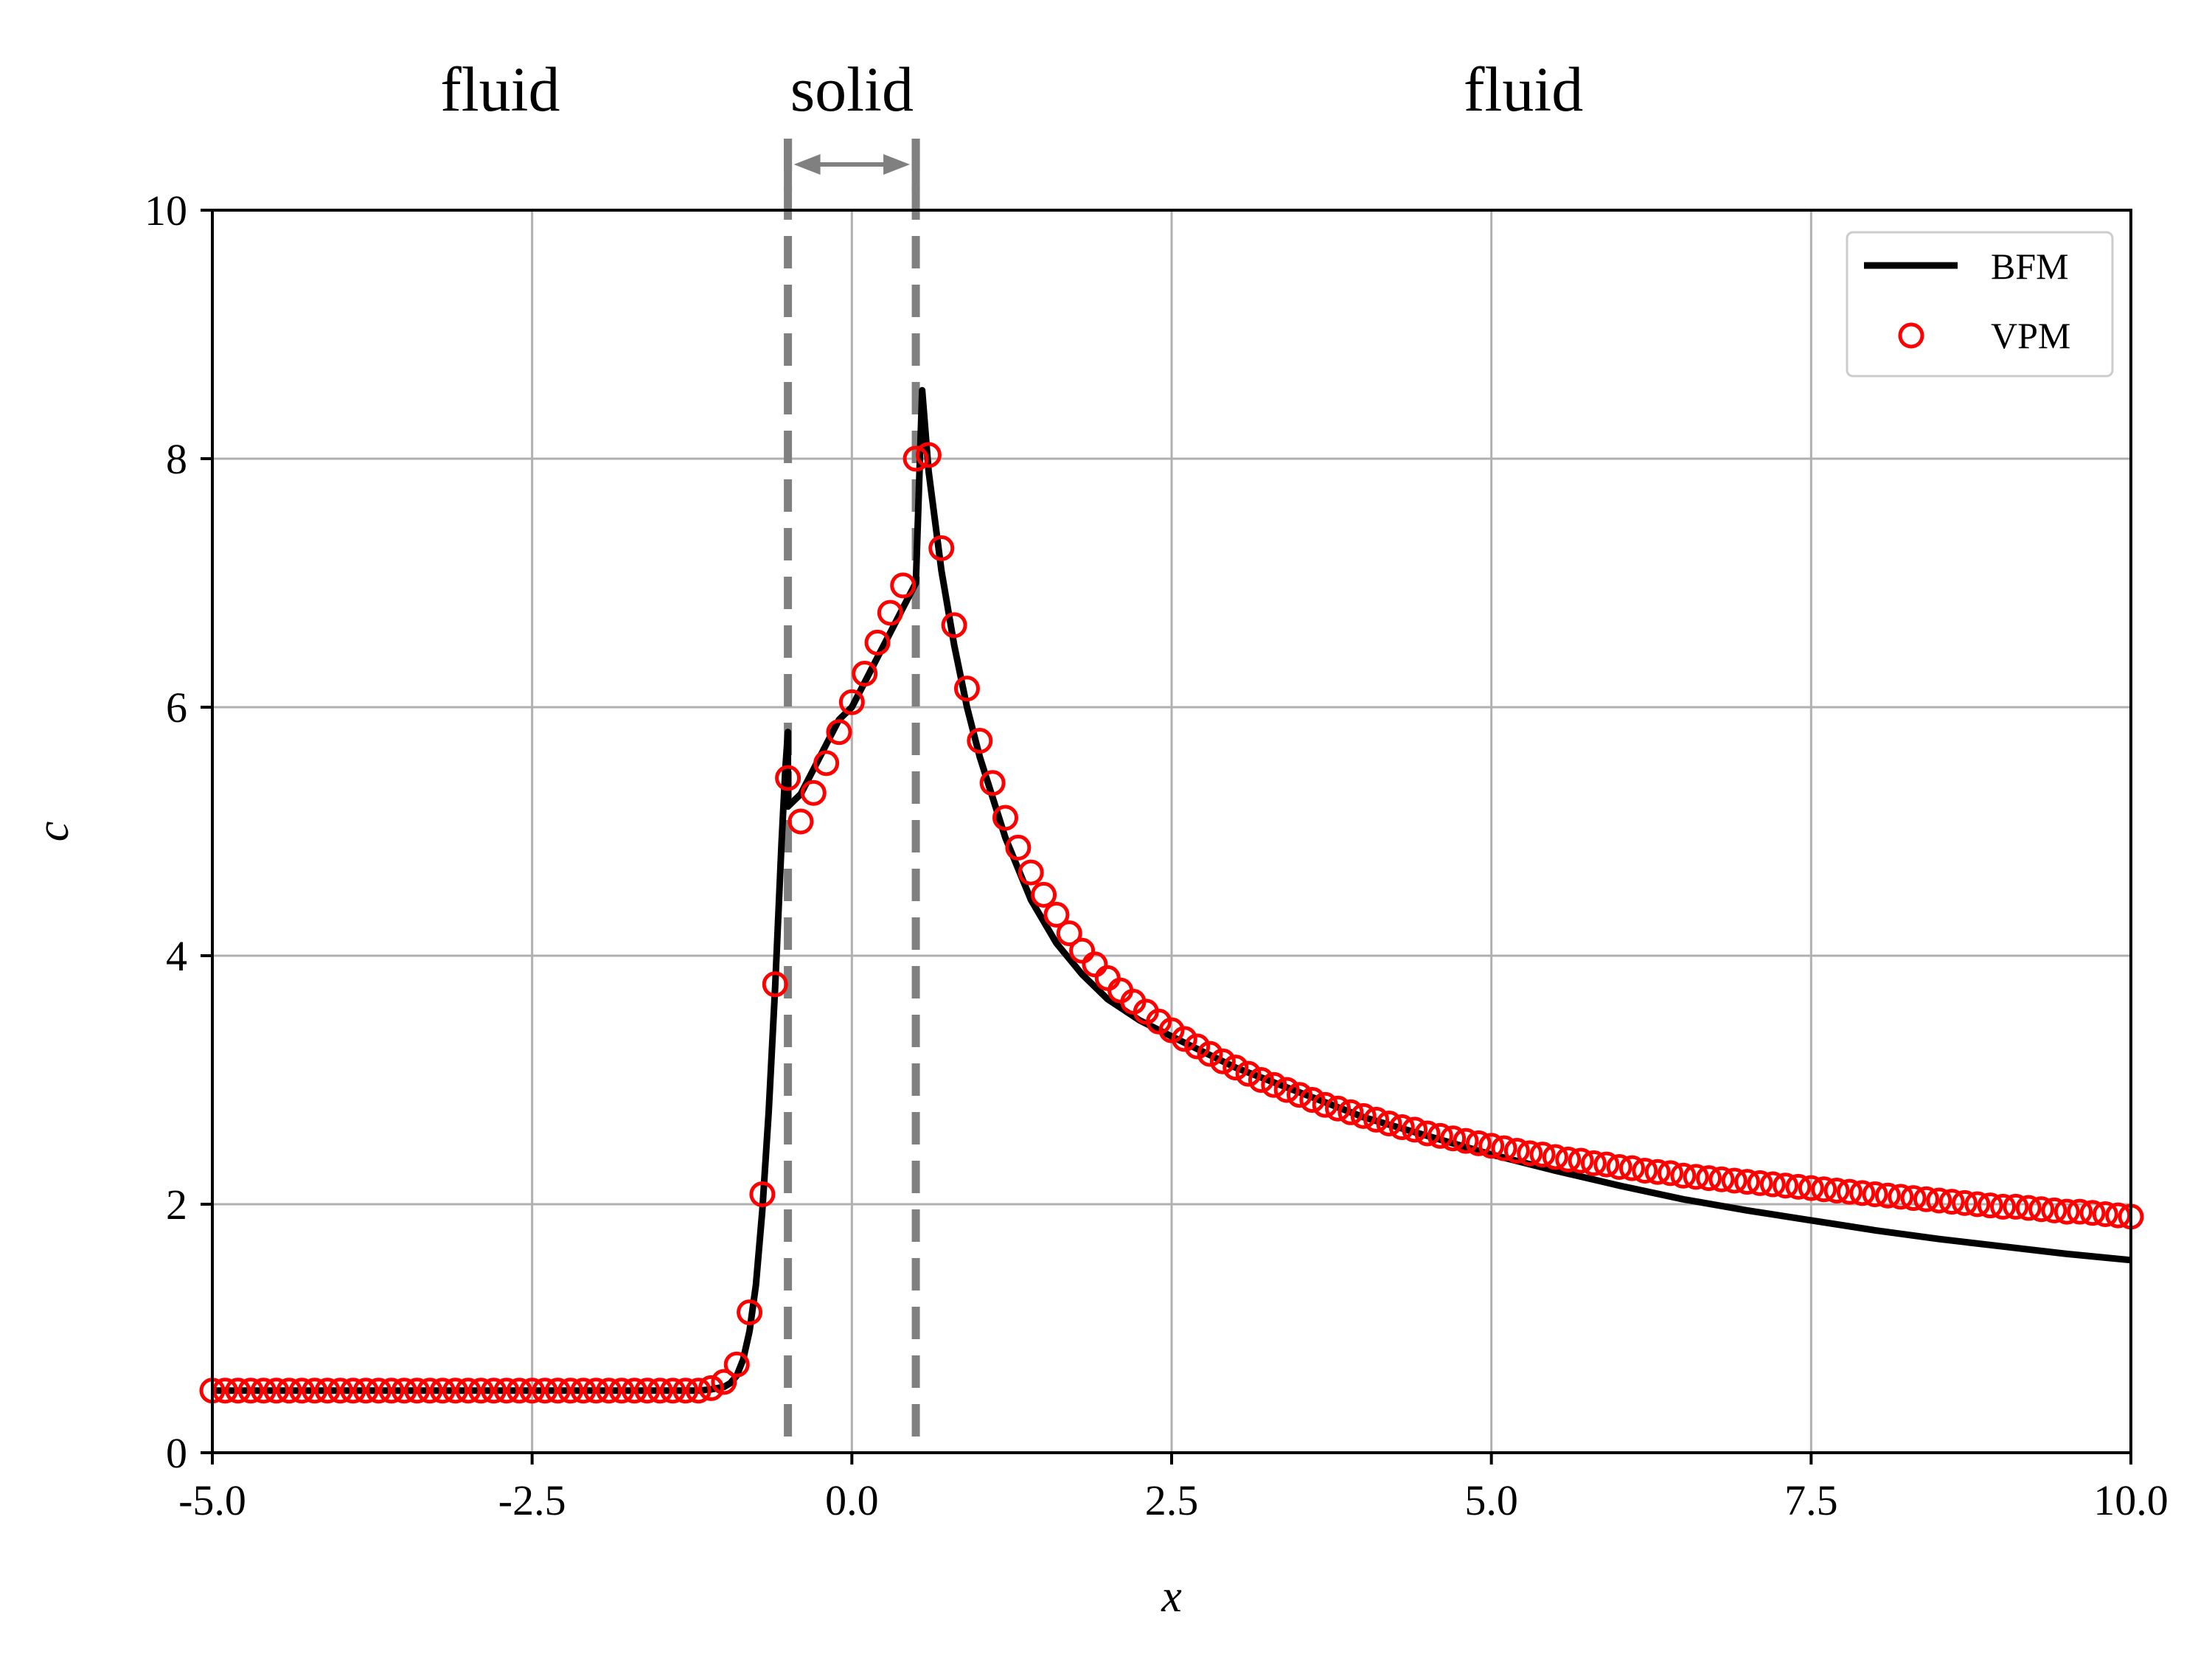  Describe the element at coordinates (1811, 1500) in the screenshot. I see `x-tick-label: 7.5` at that location.